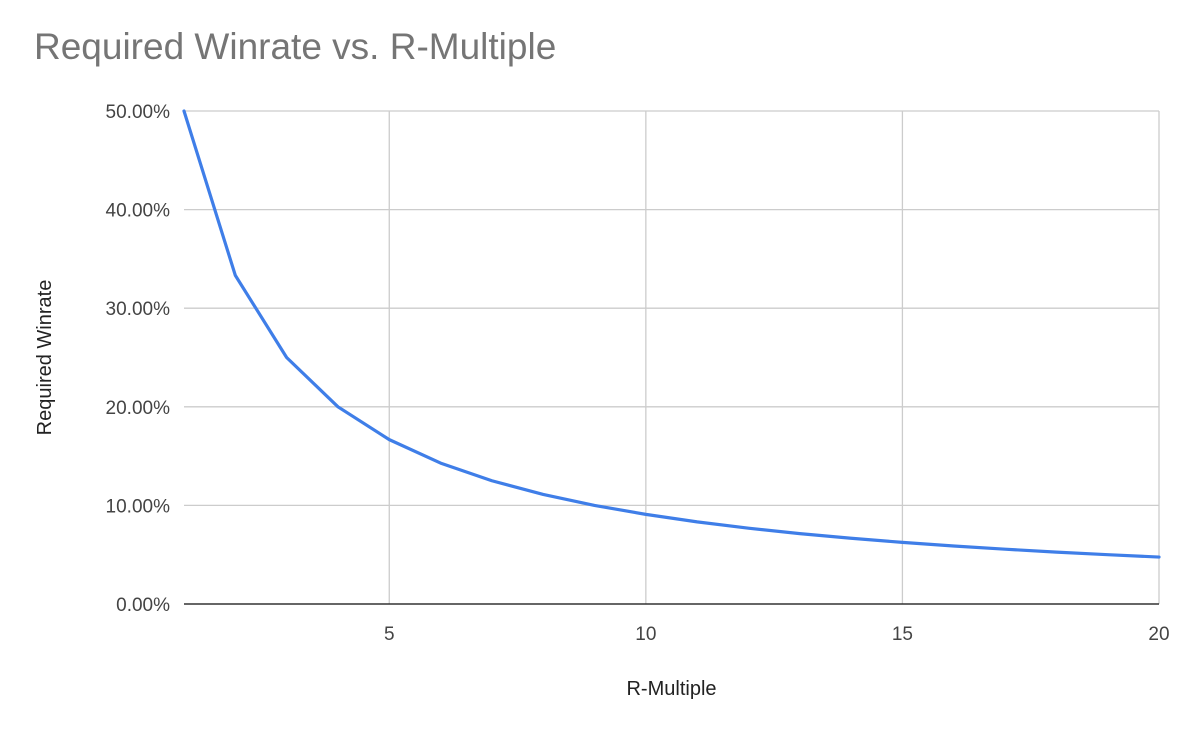  Describe the element at coordinates (143, 605) in the screenshot. I see `y-tick-label: 0.00%` at that location.